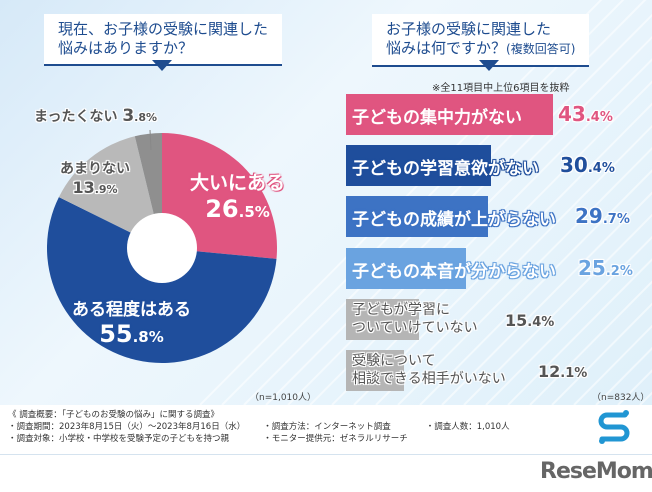 Image resolution: width=652 pixels, height=492 pixels. I want to click on slice-amari, so click(110, 192).